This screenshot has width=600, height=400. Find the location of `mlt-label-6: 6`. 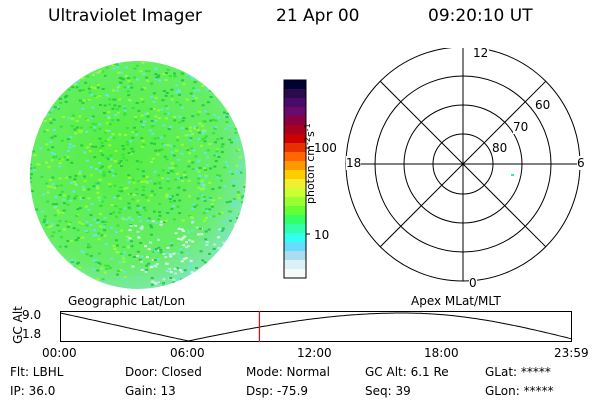

mlt-label-6: 6 is located at coordinates (581, 163).